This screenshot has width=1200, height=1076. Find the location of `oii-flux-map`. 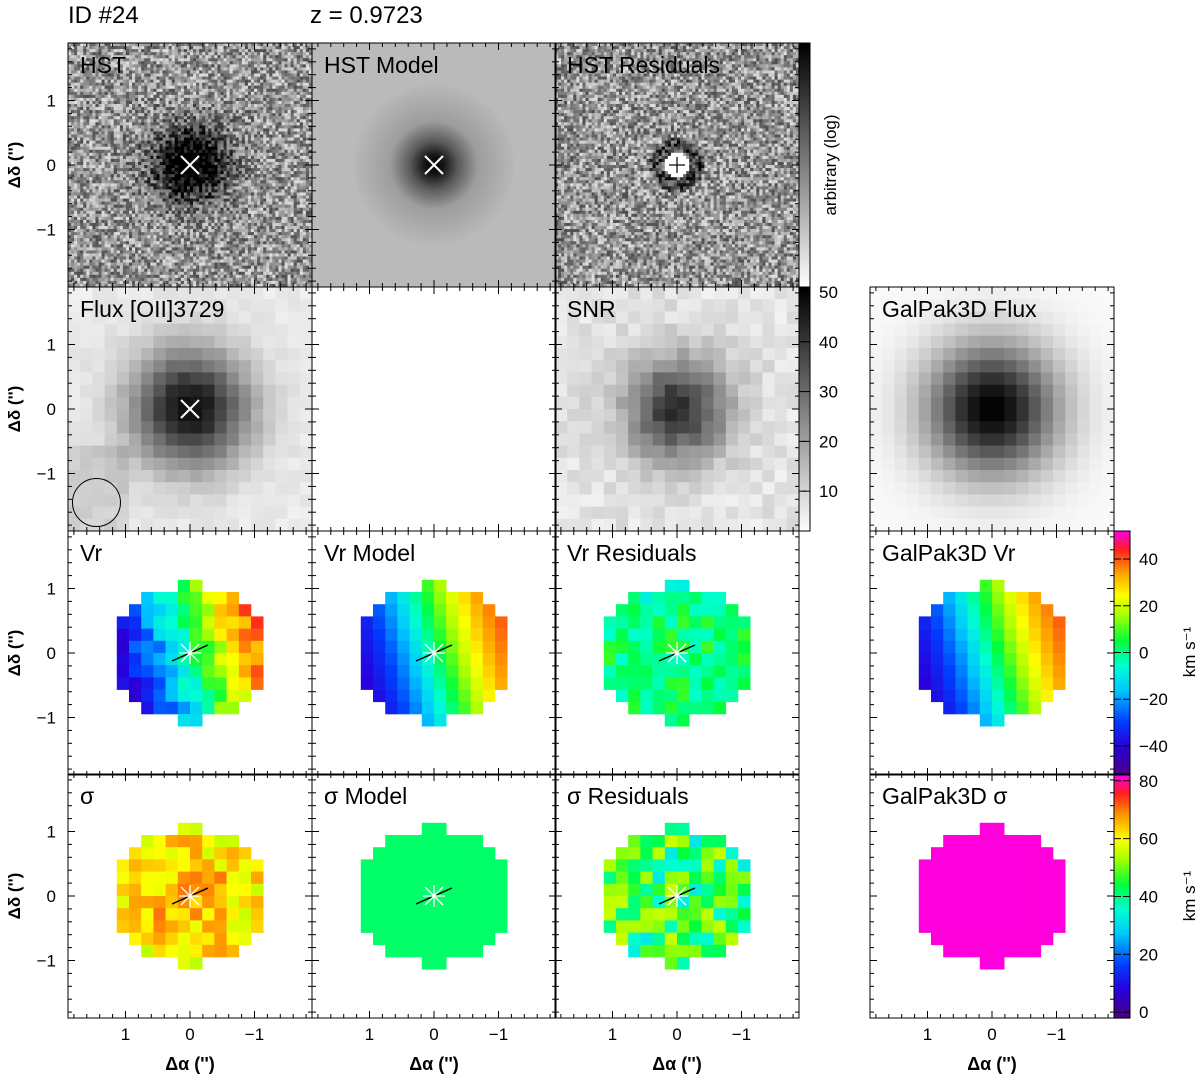

oii-flux-map is located at coordinates (190, 409).